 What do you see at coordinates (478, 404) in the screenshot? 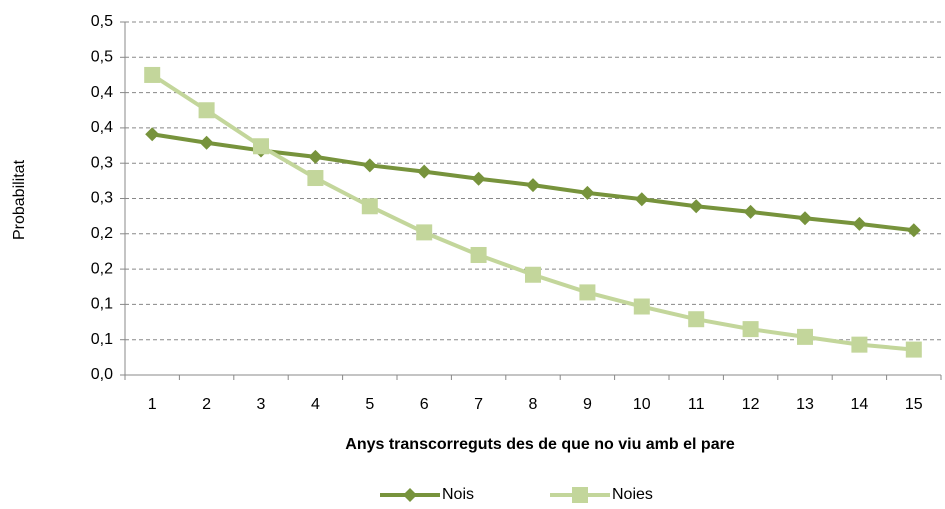
I see `x-tick-label: 7` at bounding box center [478, 404].